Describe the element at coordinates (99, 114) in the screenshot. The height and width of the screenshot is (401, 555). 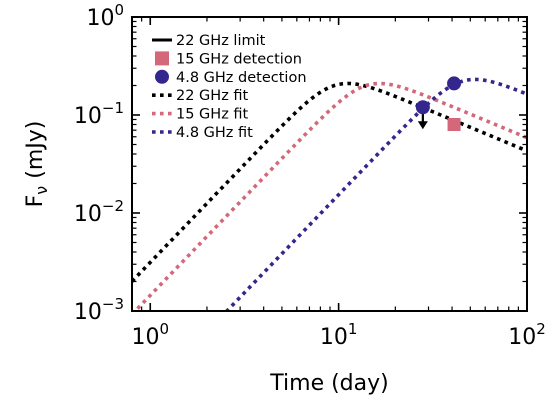
I see `y-tick-label: 10⁻¹` at that location.